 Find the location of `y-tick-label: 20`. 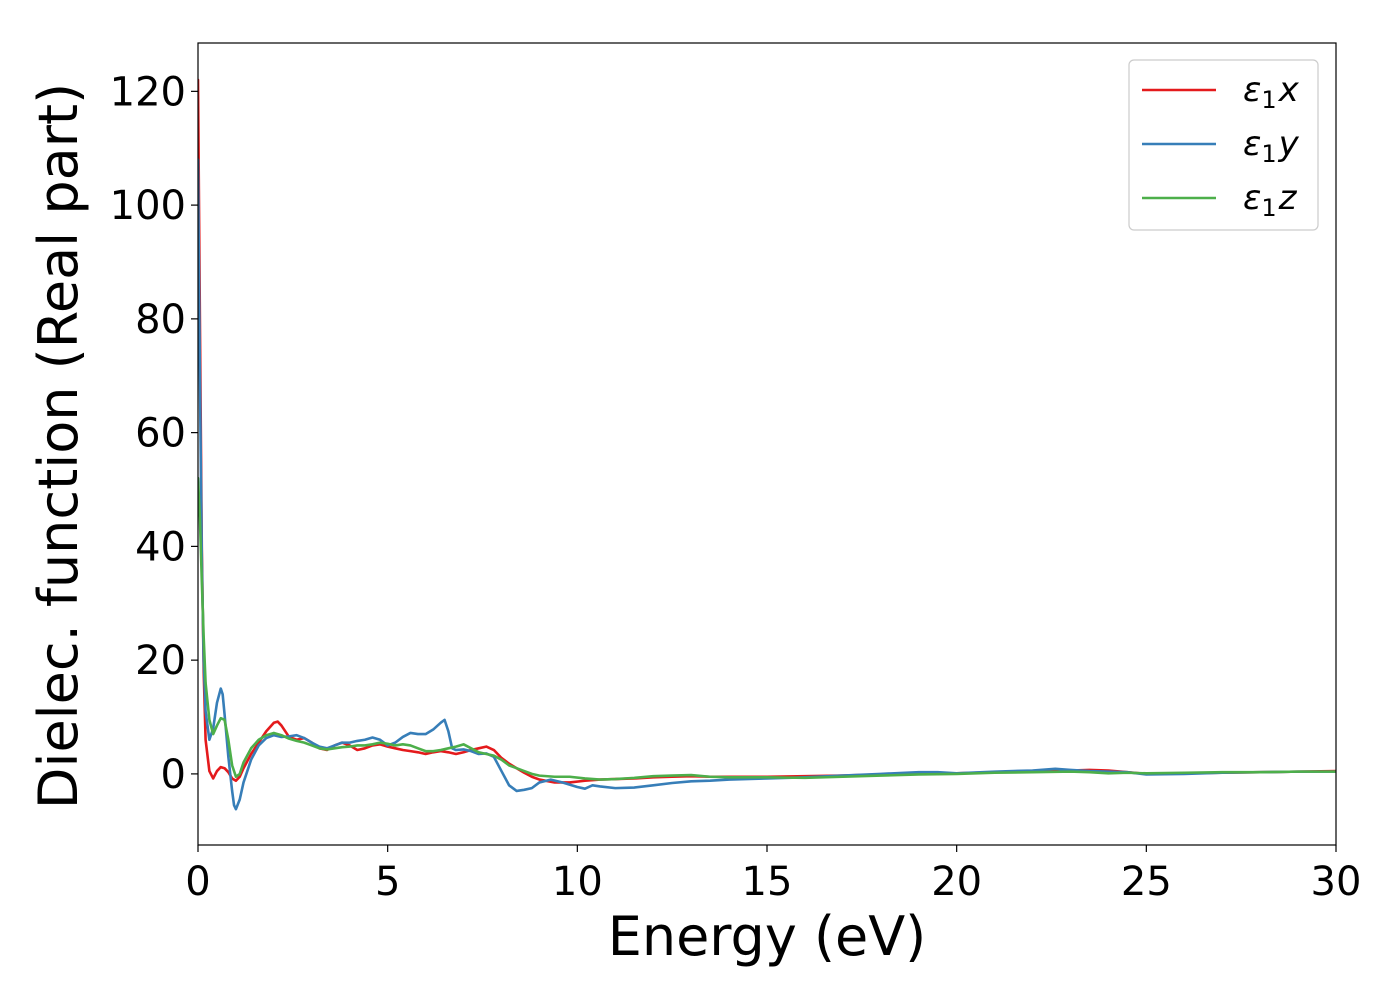

y-tick-label: 20 is located at coordinates (160, 661).